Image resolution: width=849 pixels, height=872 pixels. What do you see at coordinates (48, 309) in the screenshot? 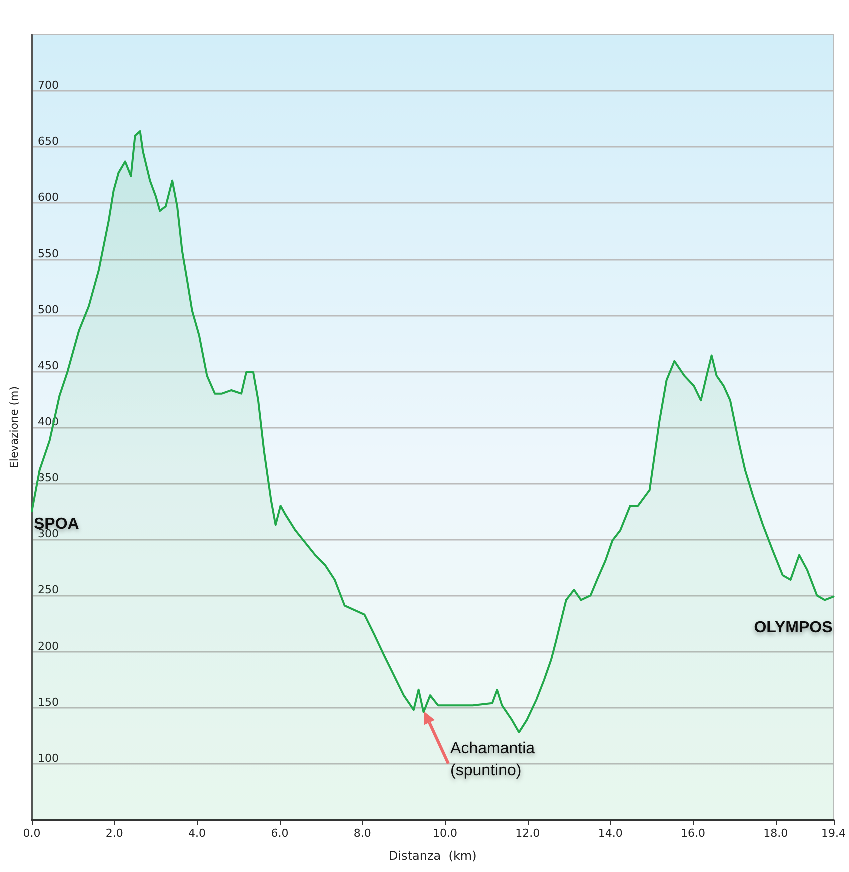
I see `y-tick-label: 500` at bounding box center [48, 309].